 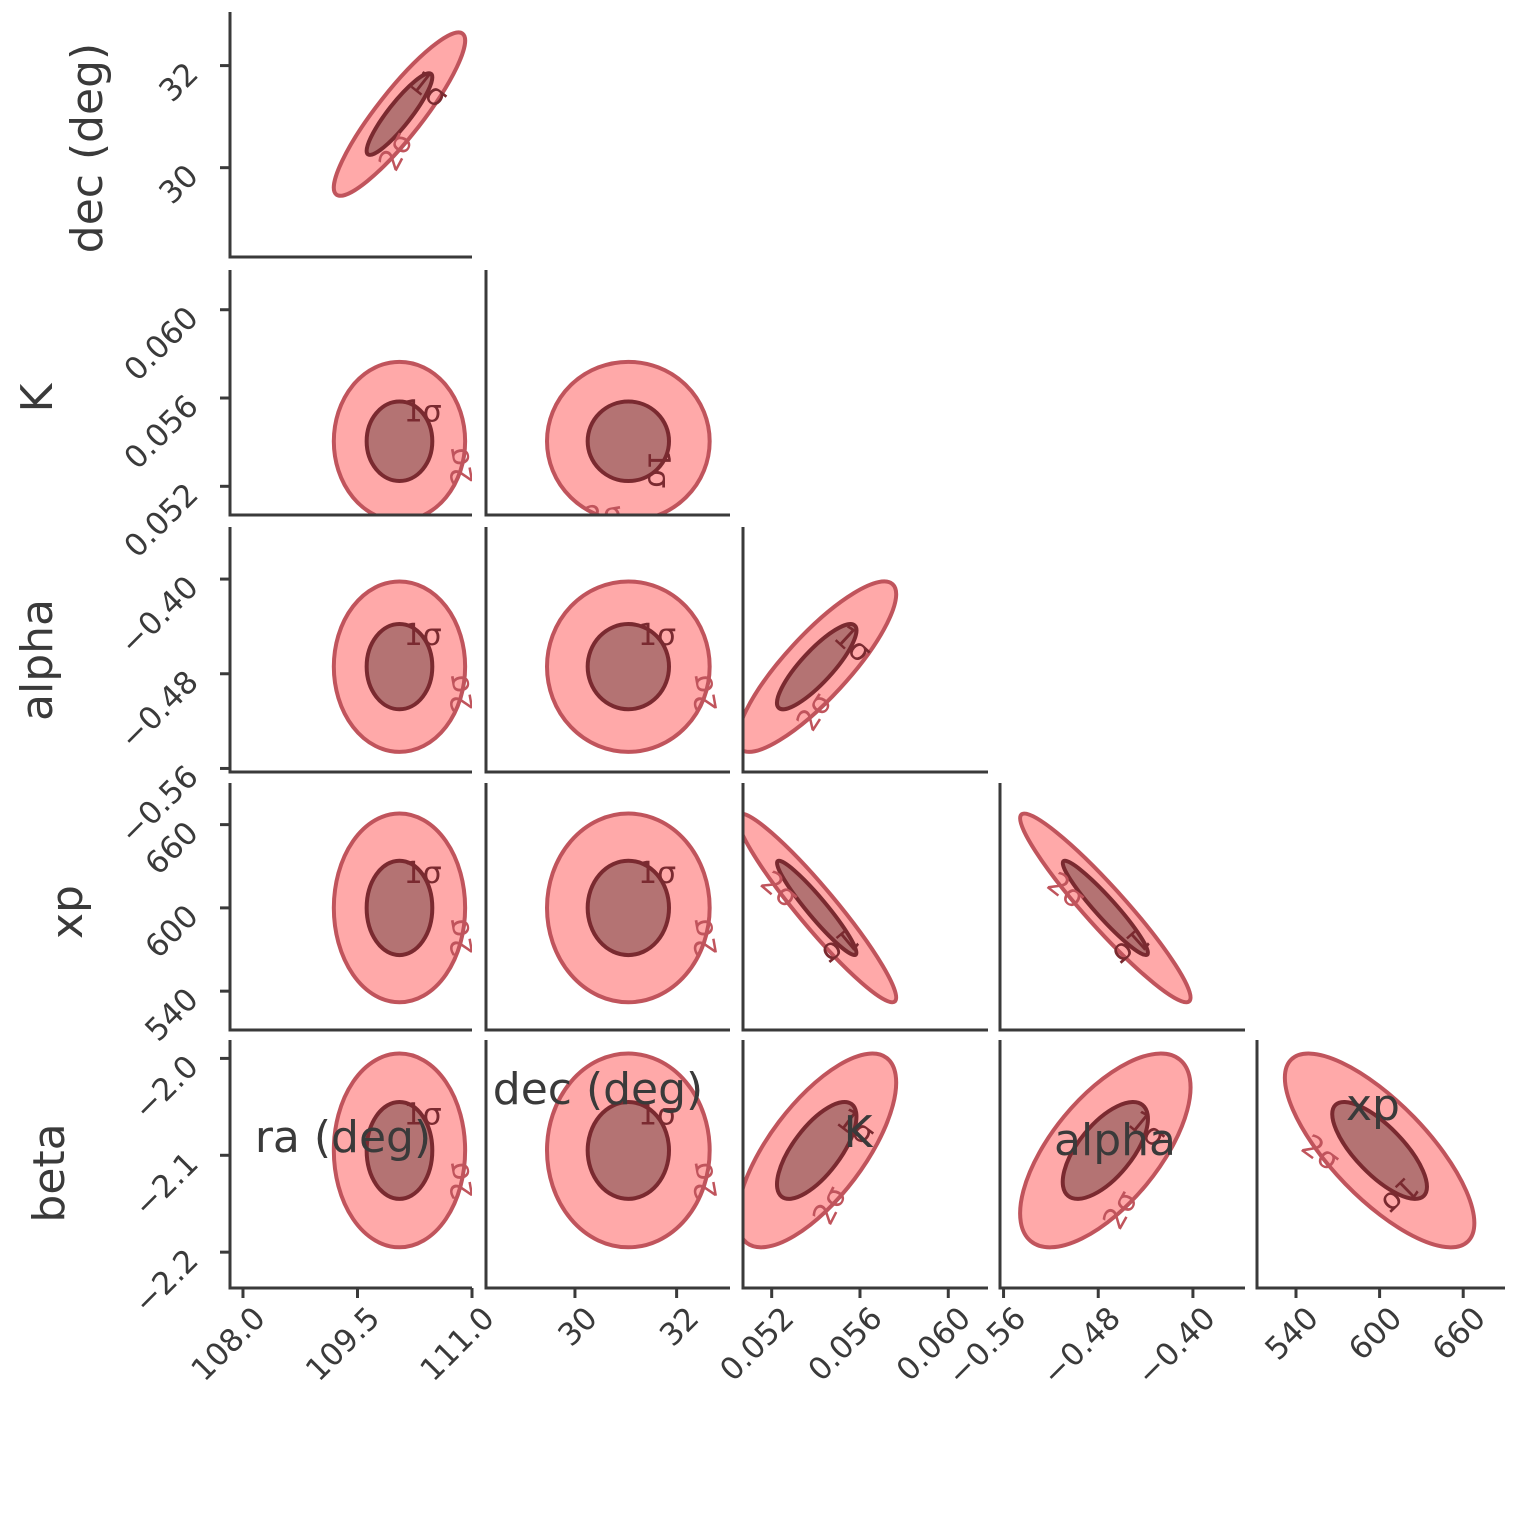 I want to click on y-axis-label: dec (deg), so click(x=87, y=148).